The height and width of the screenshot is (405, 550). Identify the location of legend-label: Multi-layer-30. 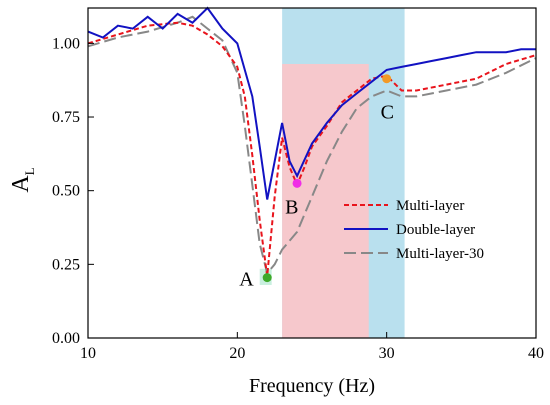
(440, 254).